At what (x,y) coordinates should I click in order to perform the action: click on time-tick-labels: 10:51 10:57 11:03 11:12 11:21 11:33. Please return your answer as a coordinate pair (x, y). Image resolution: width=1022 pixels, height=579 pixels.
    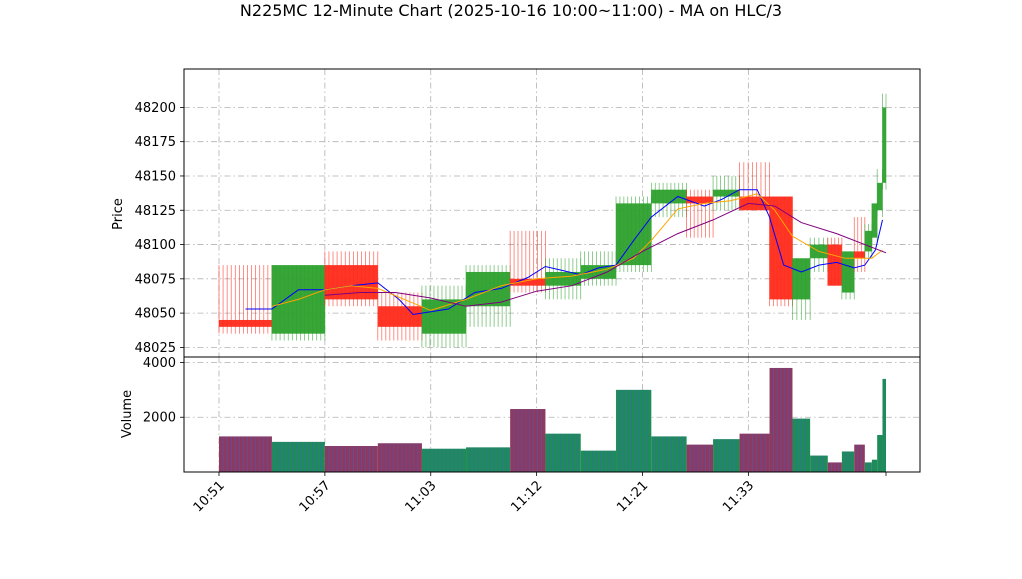
    Looking at the image, I should click on (539, 493).